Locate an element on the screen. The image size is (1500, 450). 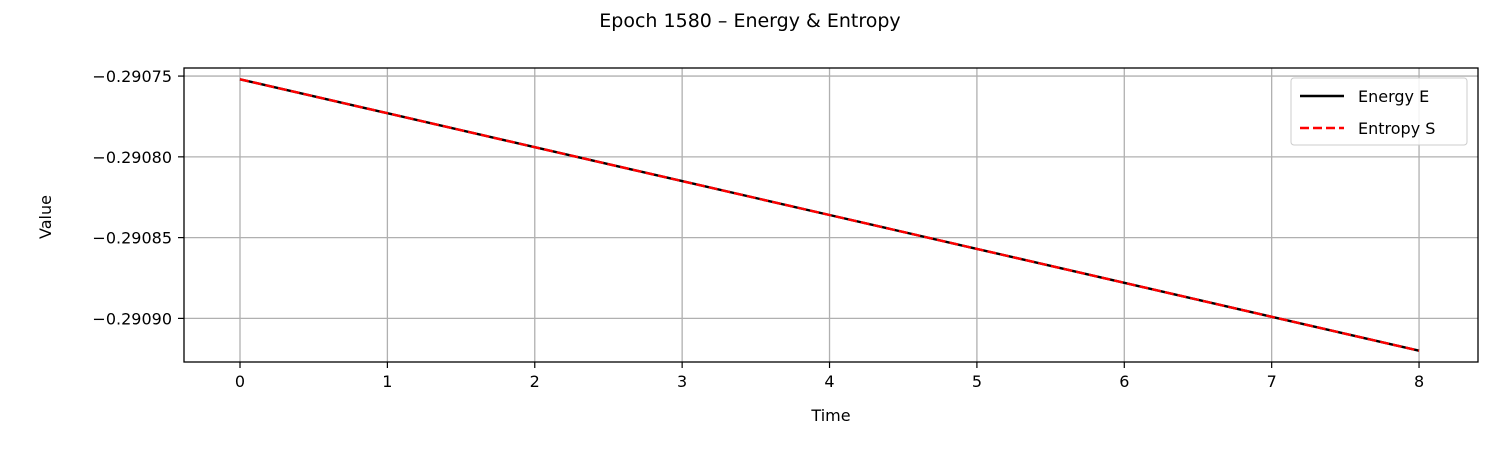
y-tick-label: −0.29080 is located at coordinates (132, 157).